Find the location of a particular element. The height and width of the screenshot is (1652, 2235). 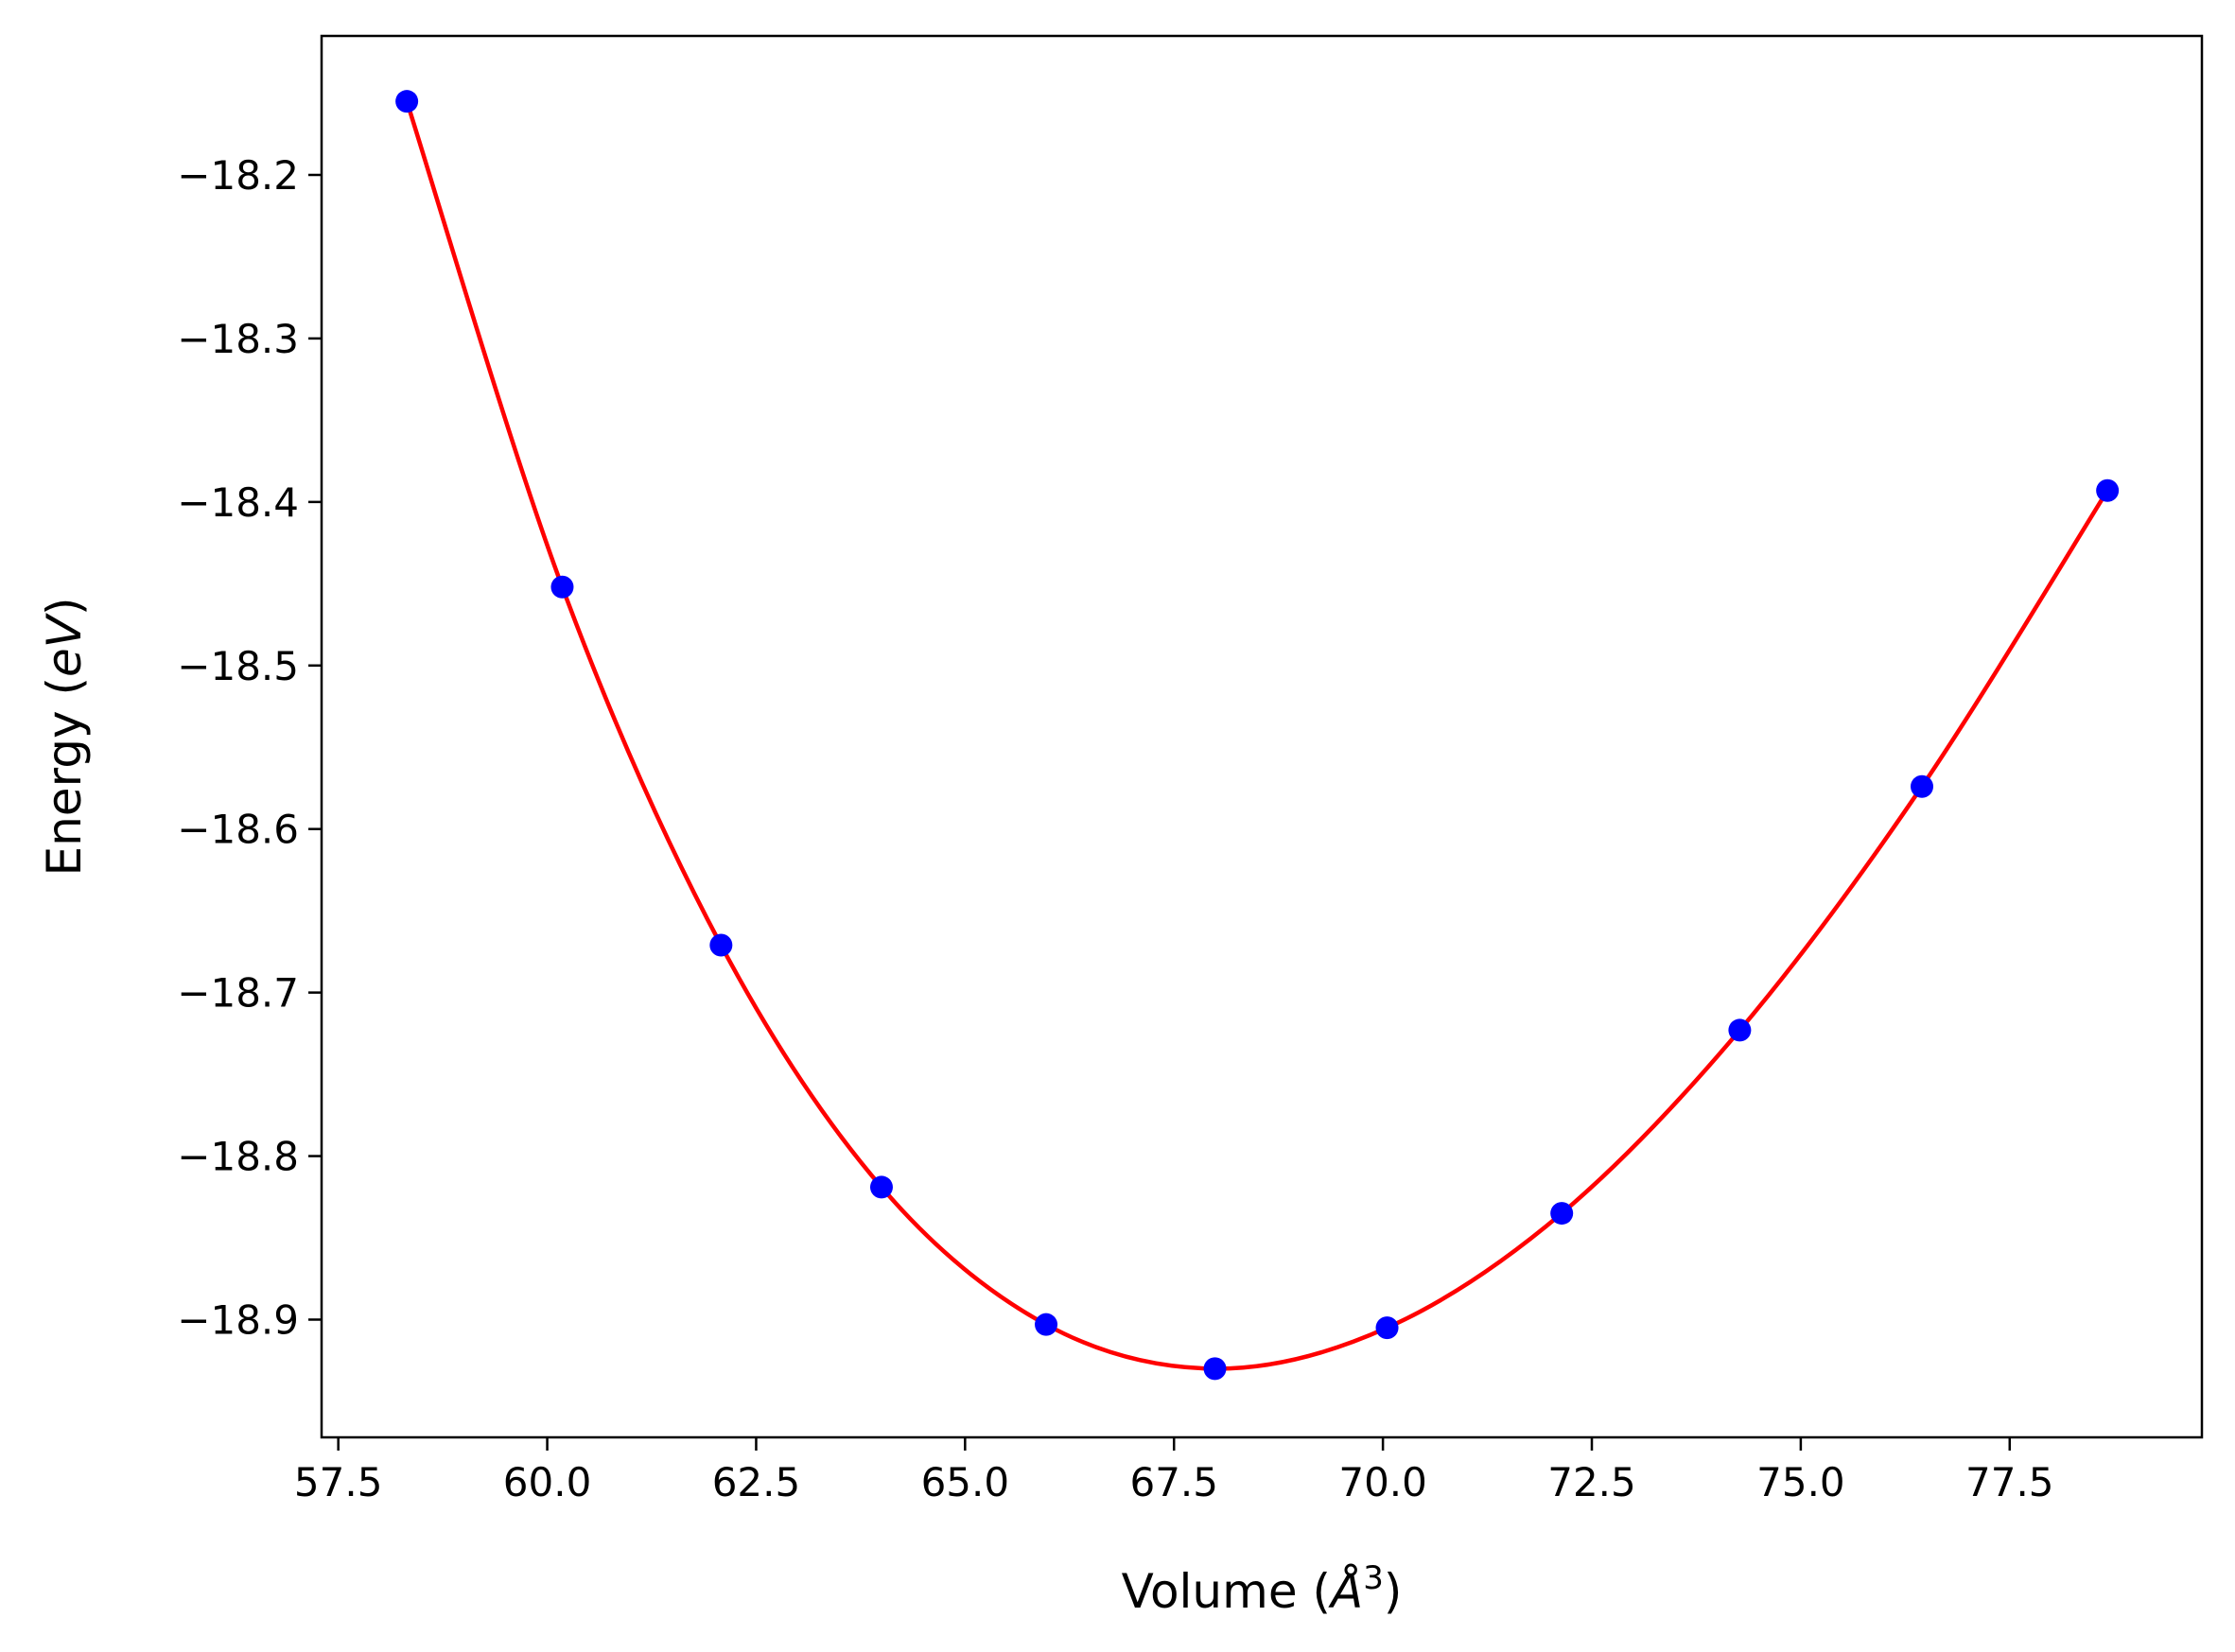

x-tick-label: 62.5 is located at coordinates (756, 1482).